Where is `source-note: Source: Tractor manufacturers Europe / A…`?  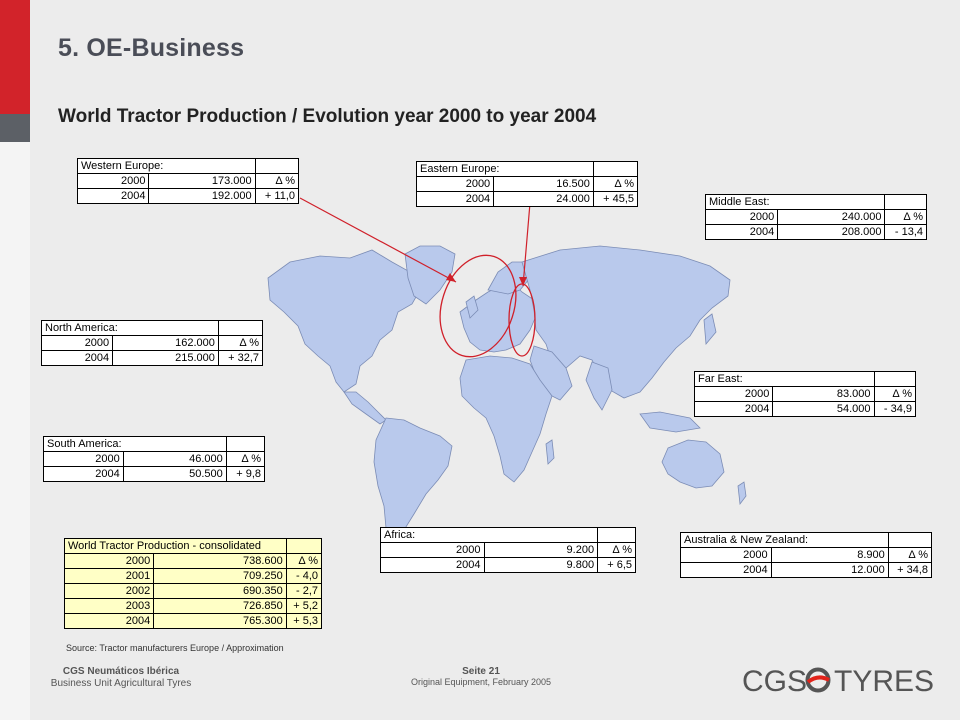 source-note: Source: Tractor manufacturers Europe / A… is located at coordinates (175, 648).